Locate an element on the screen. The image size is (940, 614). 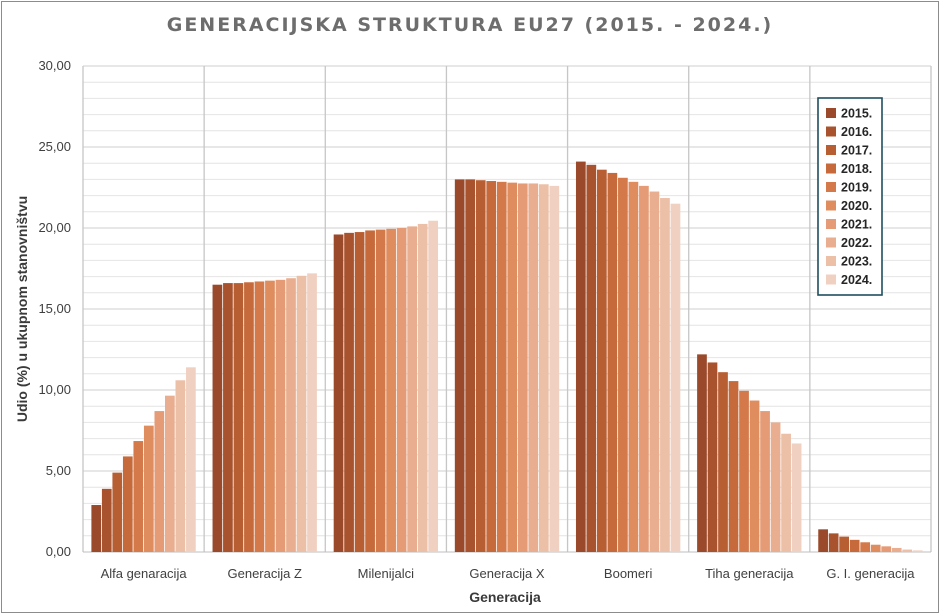
y-tick-label: 30,00 is located at coordinates (54, 65).